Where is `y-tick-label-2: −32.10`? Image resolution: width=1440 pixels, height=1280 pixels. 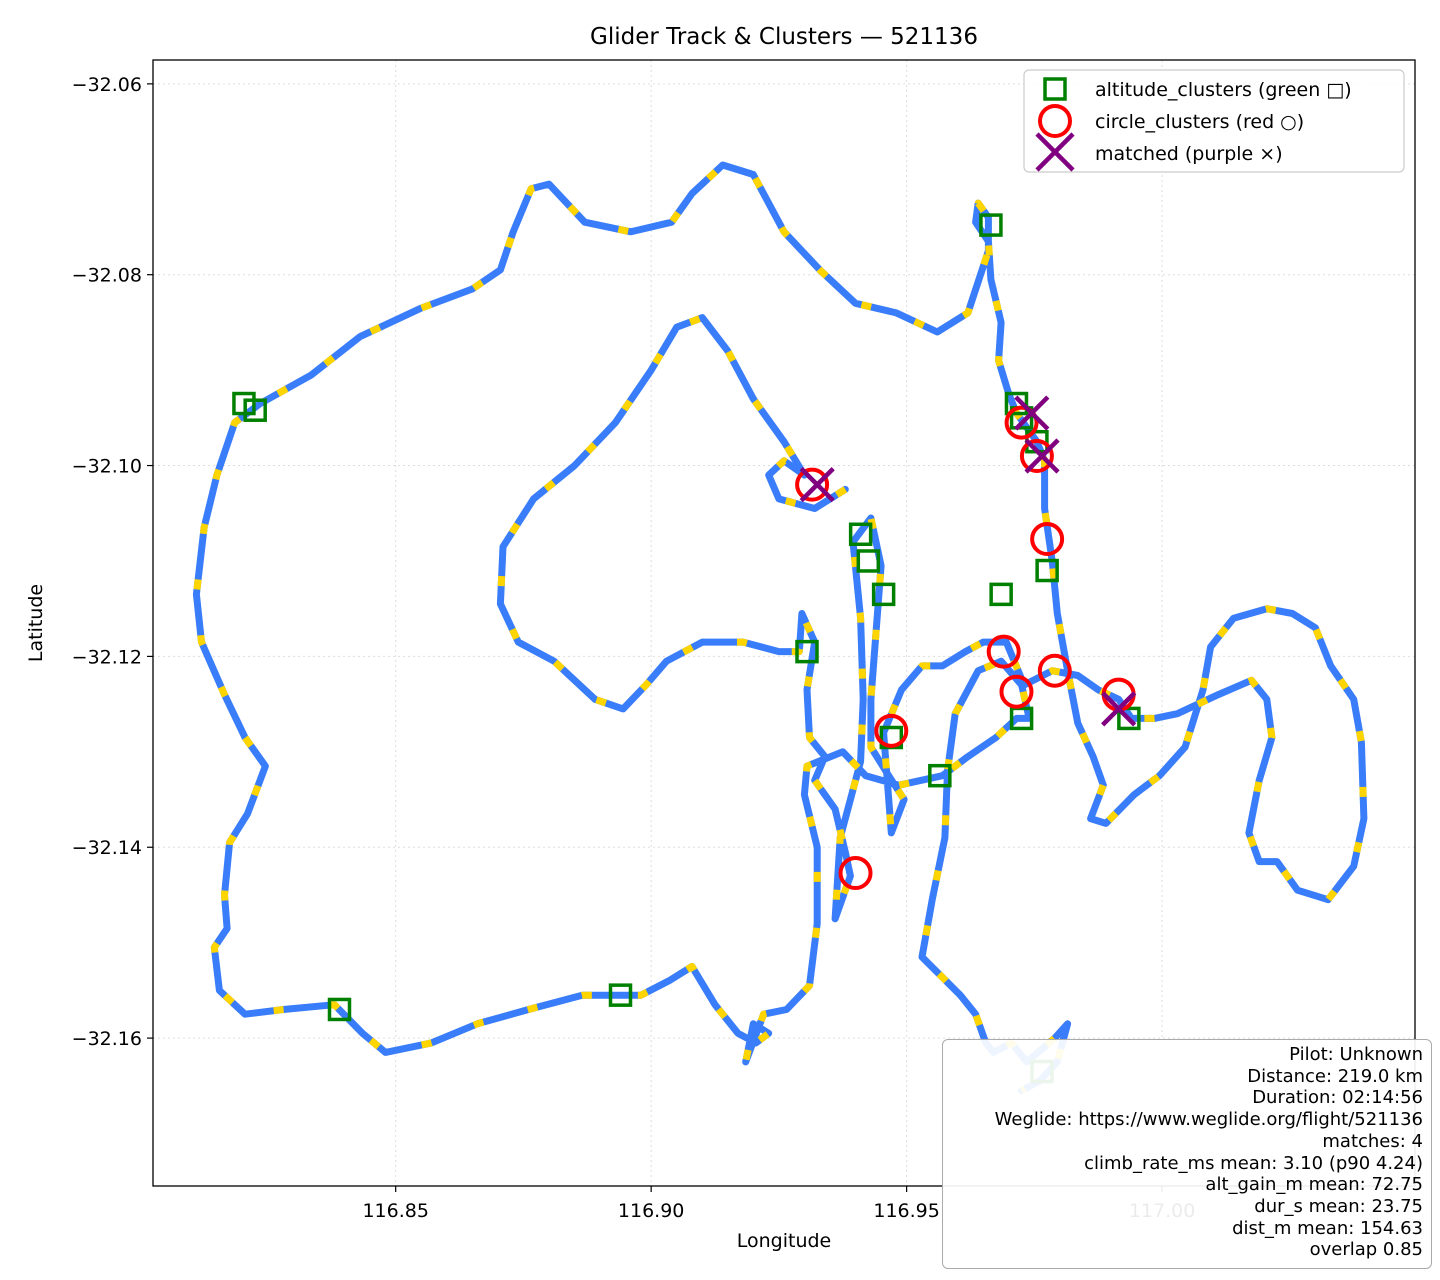 y-tick-label-2: −32.10 is located at coordinates (107, 467).